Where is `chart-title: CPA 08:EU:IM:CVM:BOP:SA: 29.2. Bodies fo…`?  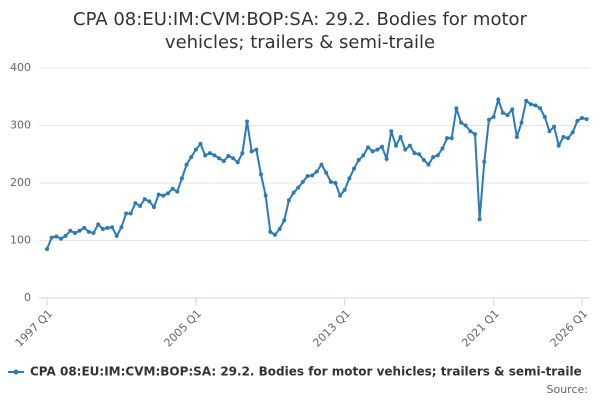 chart-title: CPA 08:EU:IM:CVM:BOP:SA: 29.2. Bodies fo… is located at coordinates (300, 31).